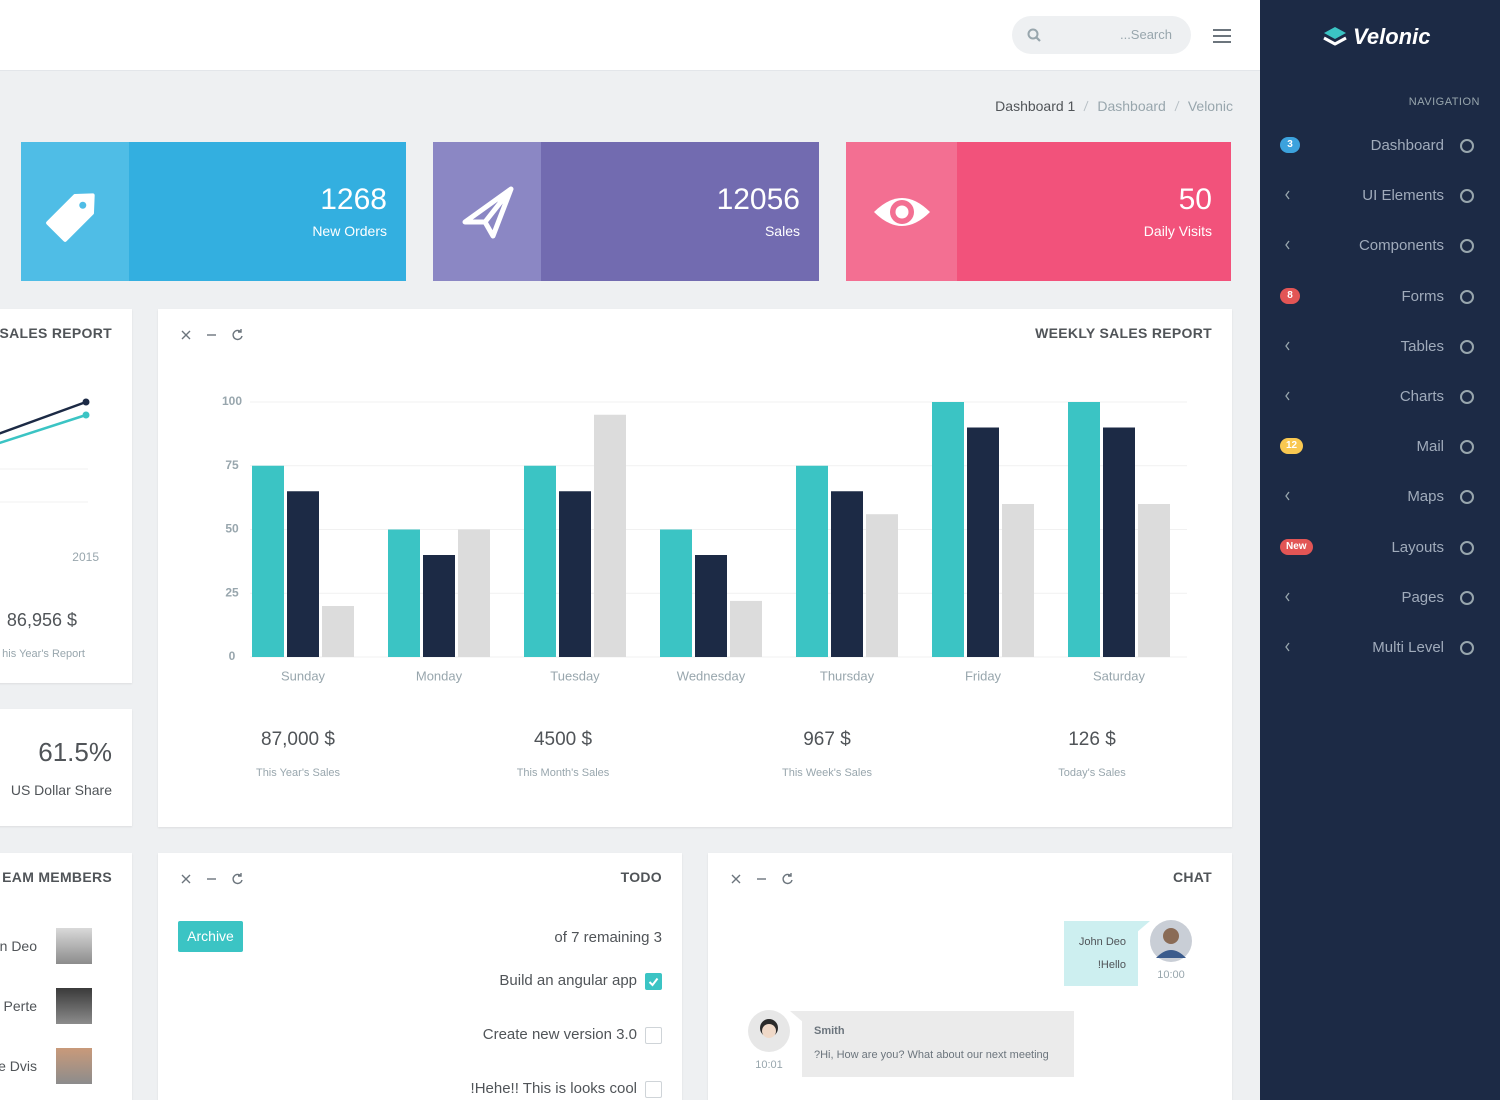  I want to click on x-tick-label: 2015, so click(85, 557).